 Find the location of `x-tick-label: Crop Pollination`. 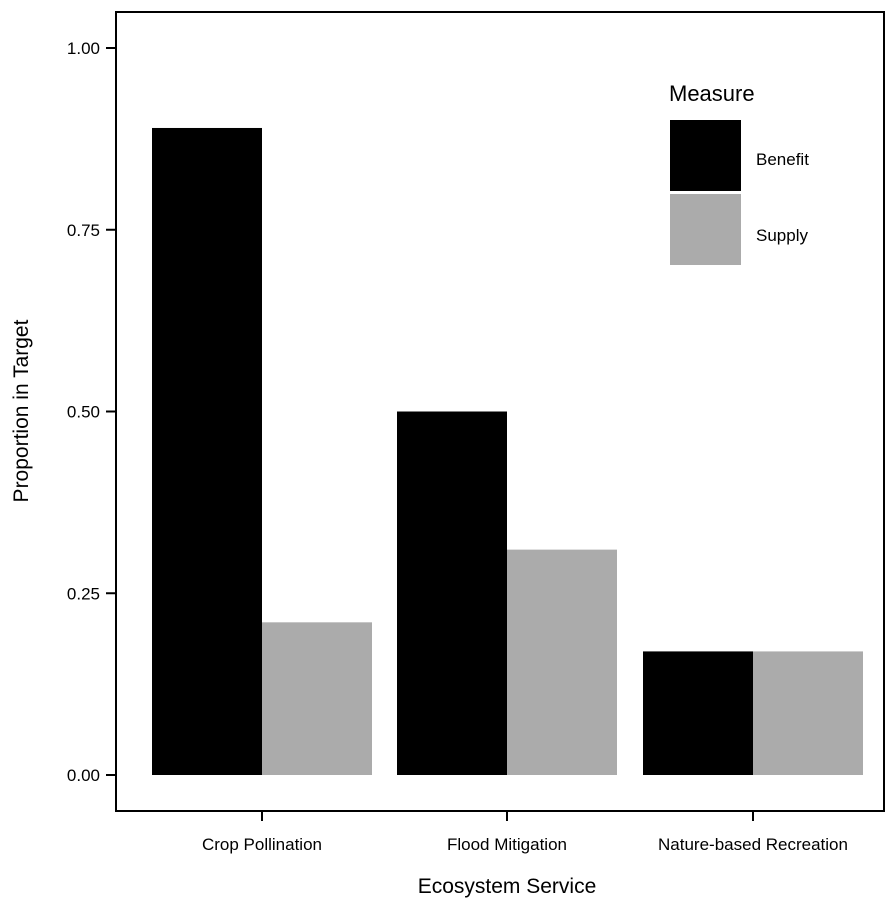

x-tick-label: Crop Pollination is located at coordinates (262, 844).